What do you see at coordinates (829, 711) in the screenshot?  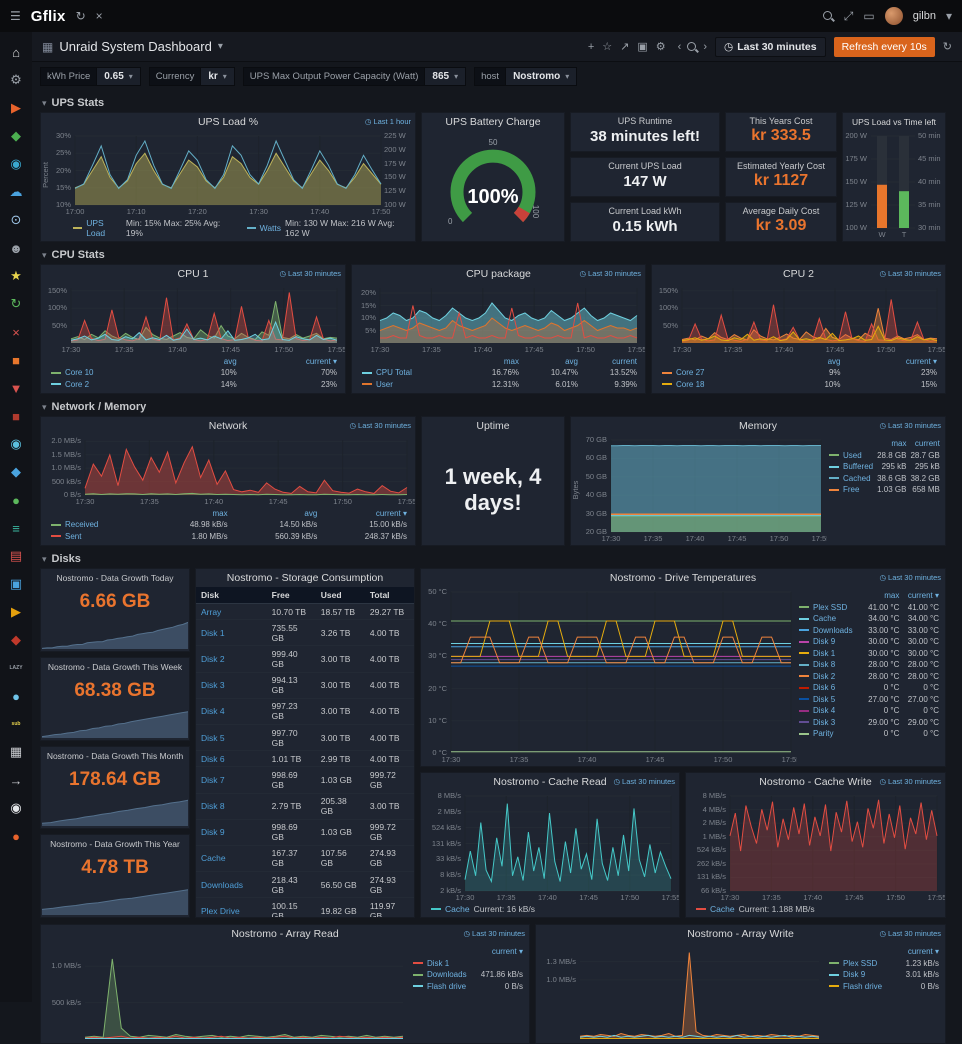 I see `legend-series: Disk 4` at bounding box center [829, 711].